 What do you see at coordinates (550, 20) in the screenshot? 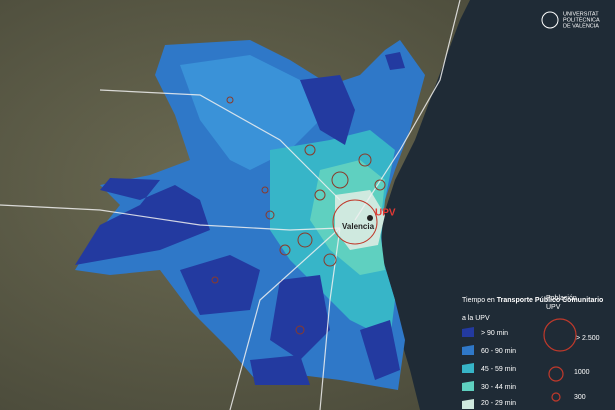
I see `logo-emblem` at bounding box center [550, 20].